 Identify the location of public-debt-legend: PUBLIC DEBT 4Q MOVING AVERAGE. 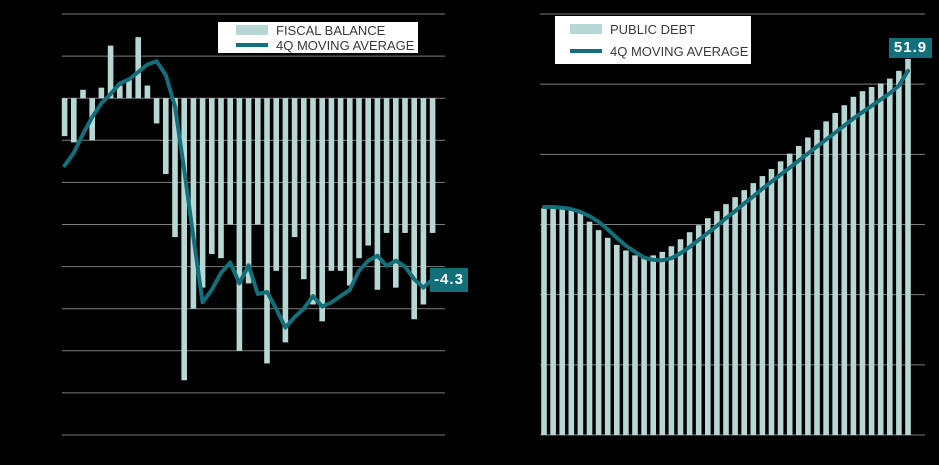
(653, 40).